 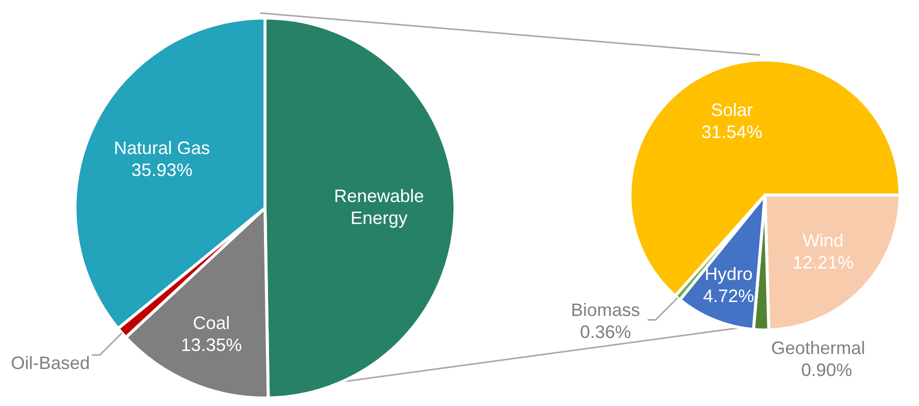 What do you see at coordinates (818, 348) in the screenshot?
I see `slice-label: Geothermal` at bounding box center [818, 348].